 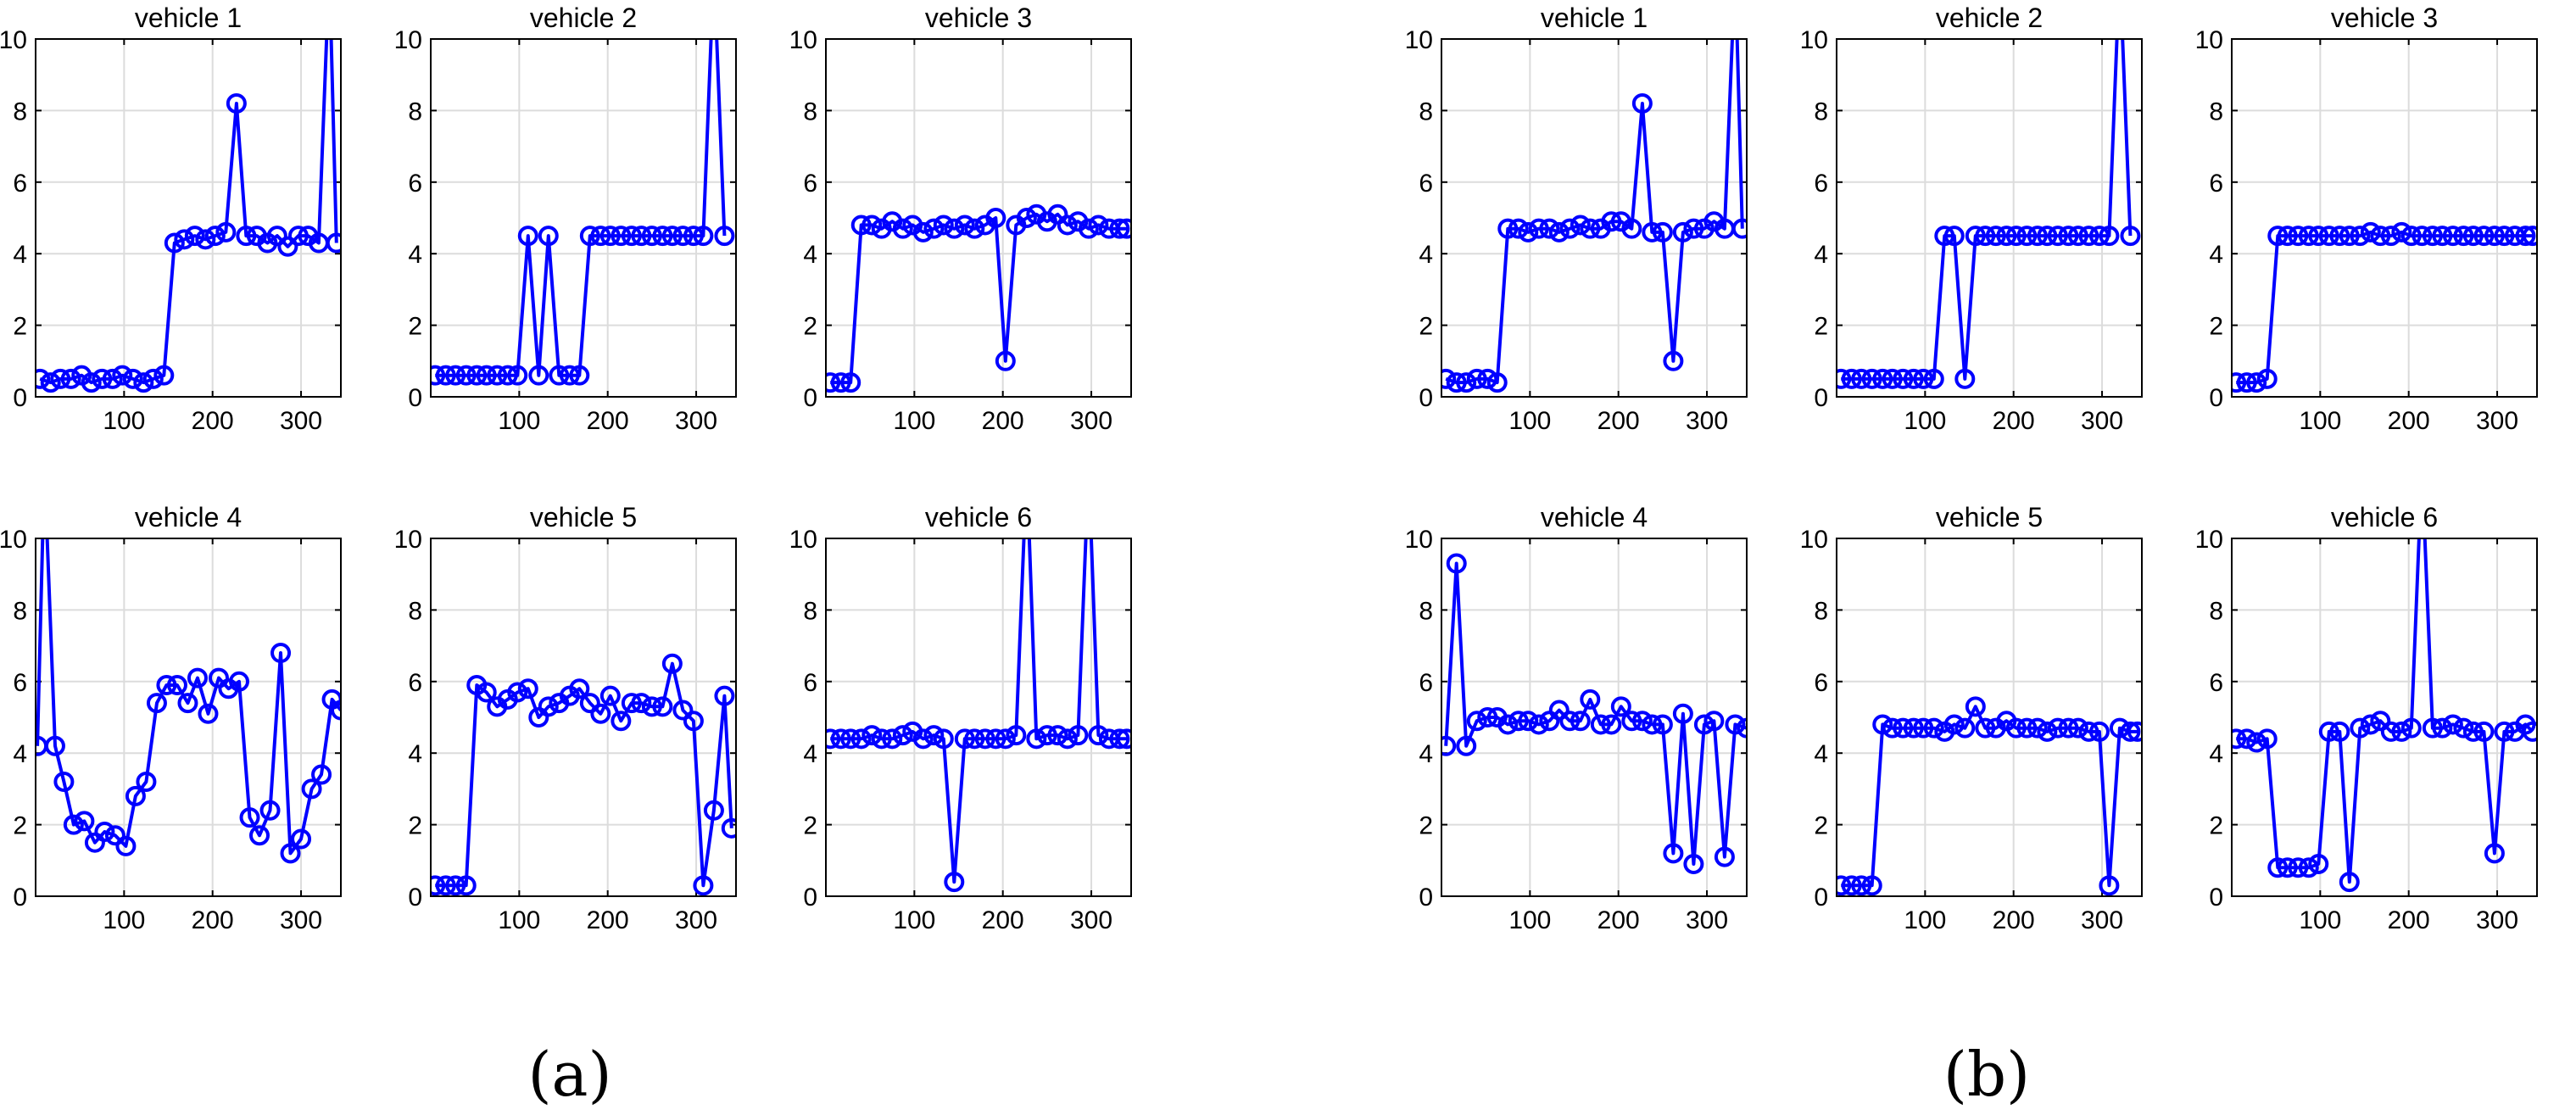 What do you see at coordinates (1989, 18) in the screenshot?
I see `subplot-title: vehicle 2` at bounding box center [1989, 18].